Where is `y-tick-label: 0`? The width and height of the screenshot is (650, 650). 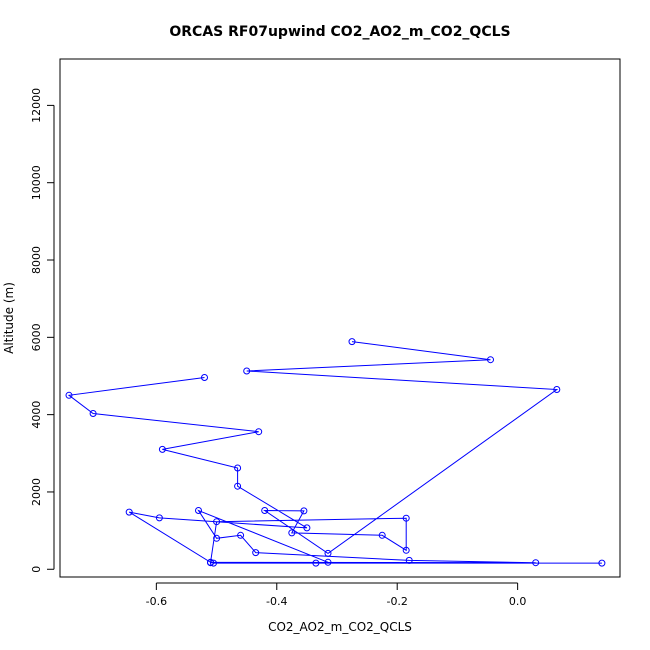
y-tick-label: 0 is located at coordinates (36, 569).